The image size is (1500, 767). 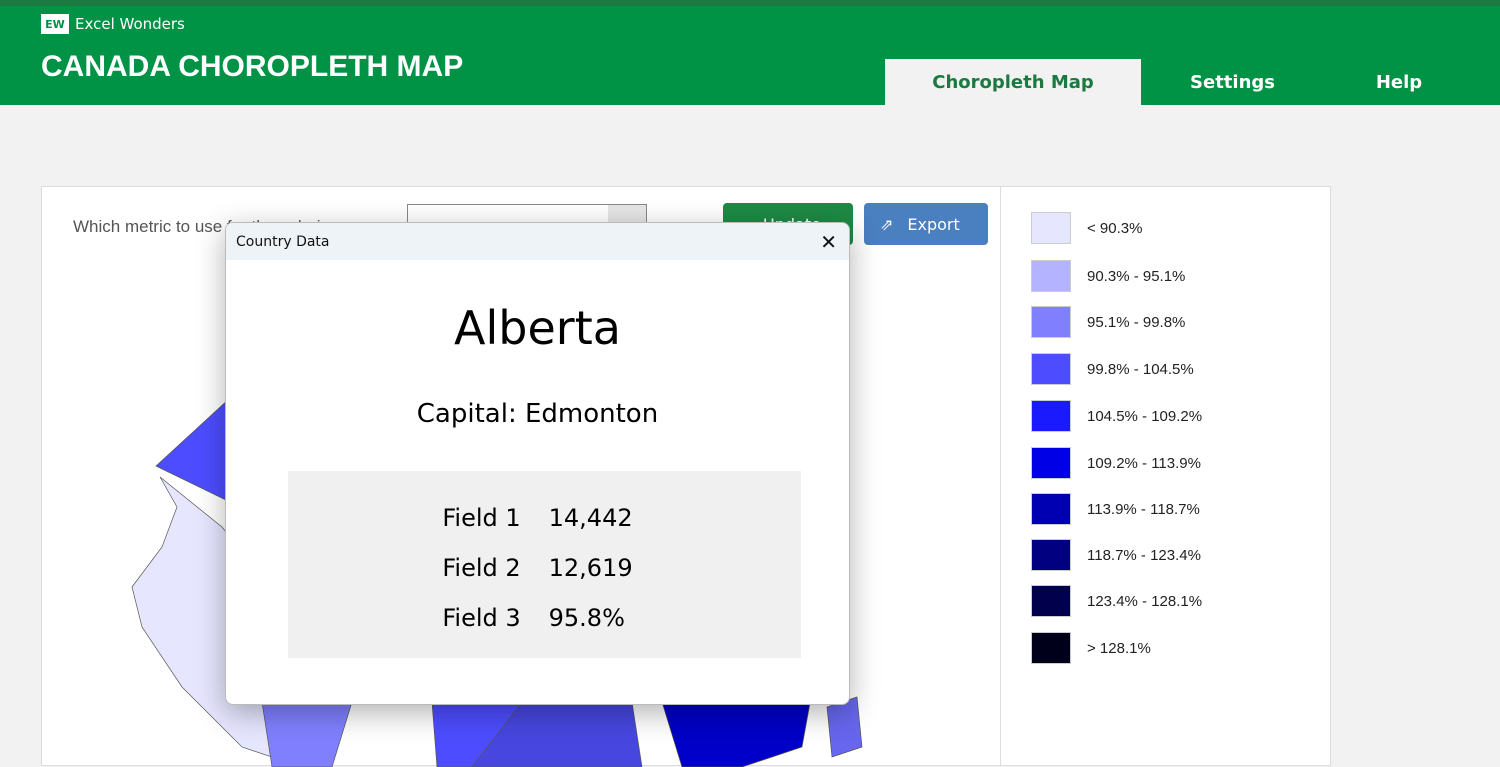 What do you see at coordinates (537, 328) in the screenshot?
I see `region-name: Alberta` at bounding box center [537, 328].